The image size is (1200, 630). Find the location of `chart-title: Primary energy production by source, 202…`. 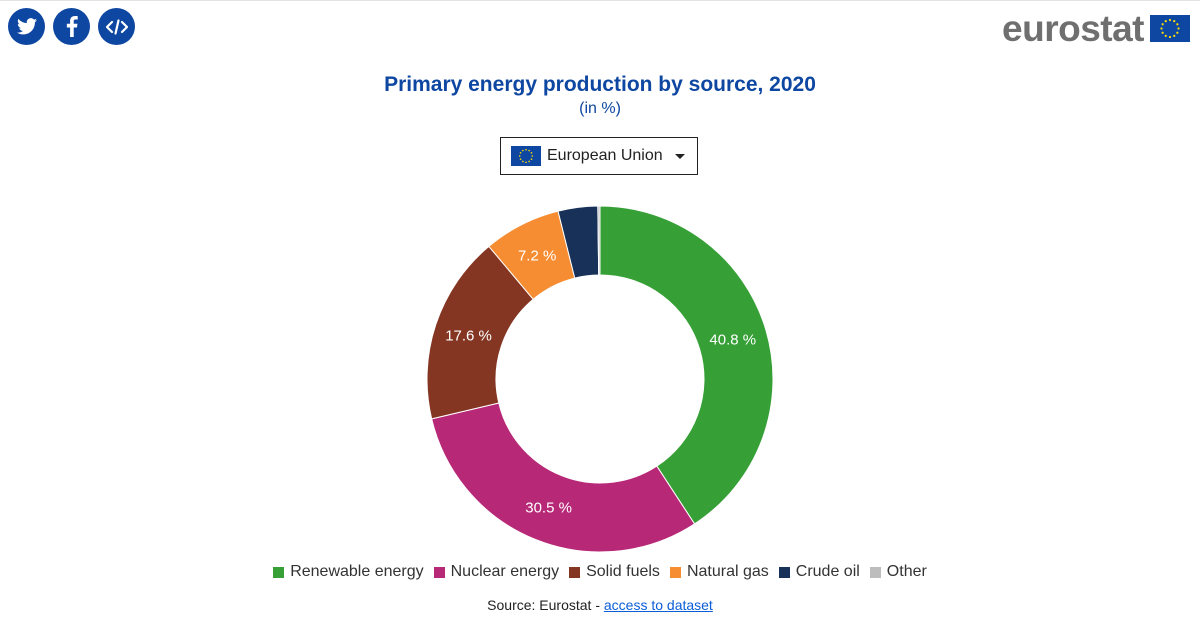

chart-title: Primary energy production by source, 202… is located at coordinates (600, 84).